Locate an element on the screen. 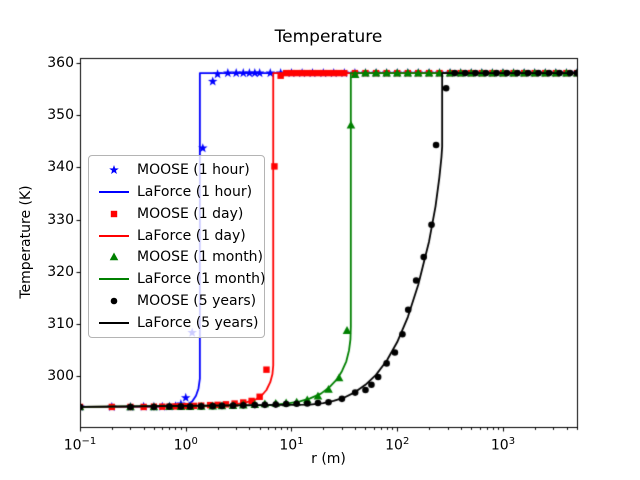 The width and height of the screenshot is (640, 480). legend-entry: LaForce (1 month) is located at coordinates (181, 279).